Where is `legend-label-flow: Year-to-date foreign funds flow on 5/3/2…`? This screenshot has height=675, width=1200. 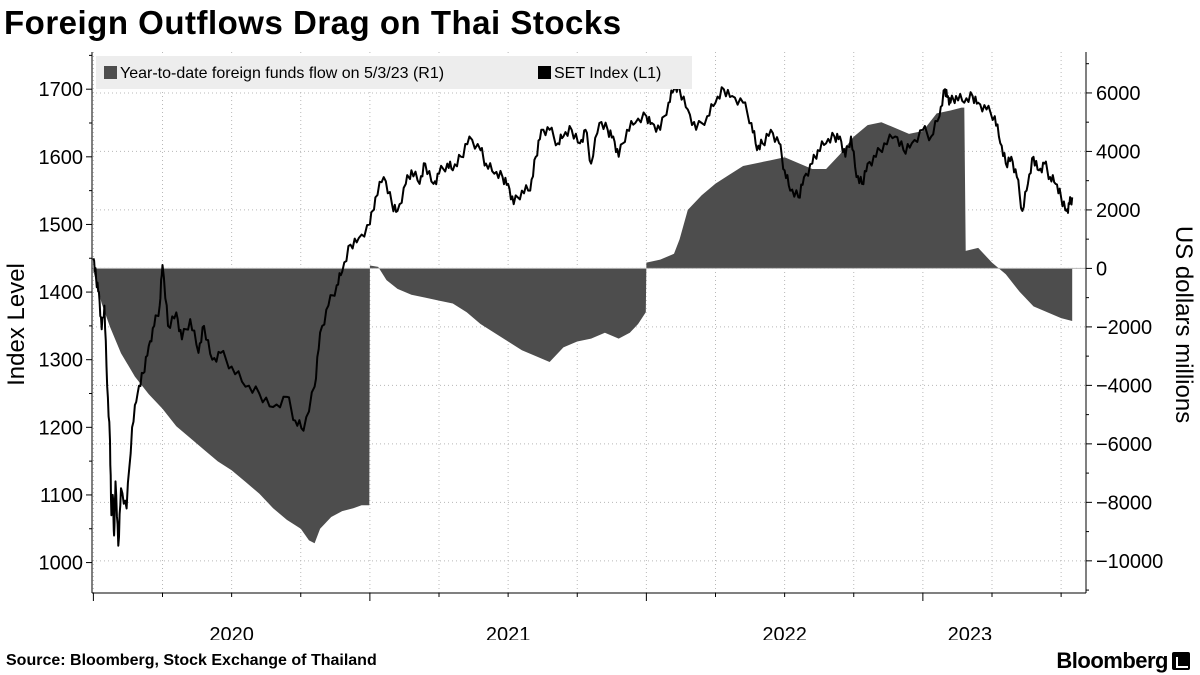 legend-label-flow: Year-to-date foreign funds flow on 5/3/2… is located at coordinates (282, 73).